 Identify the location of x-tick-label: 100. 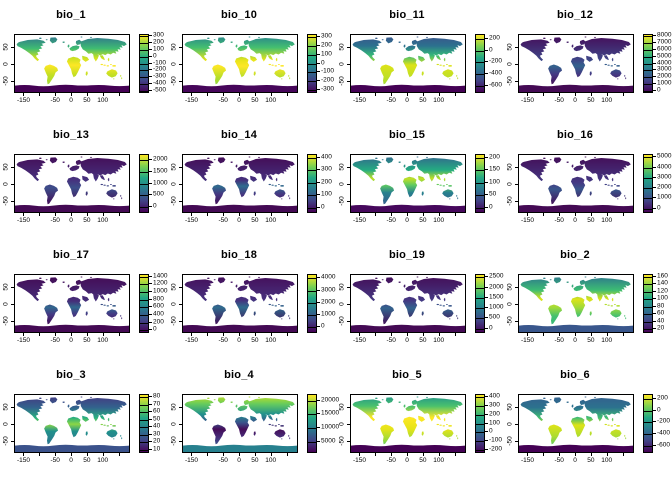
(439, 100).